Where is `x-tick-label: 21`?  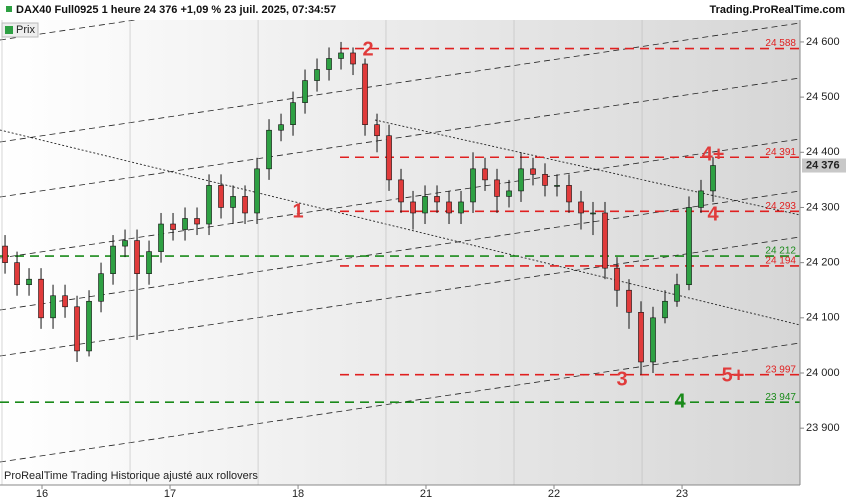 x-tick-label: 21 is located at coordinates (426, 494).